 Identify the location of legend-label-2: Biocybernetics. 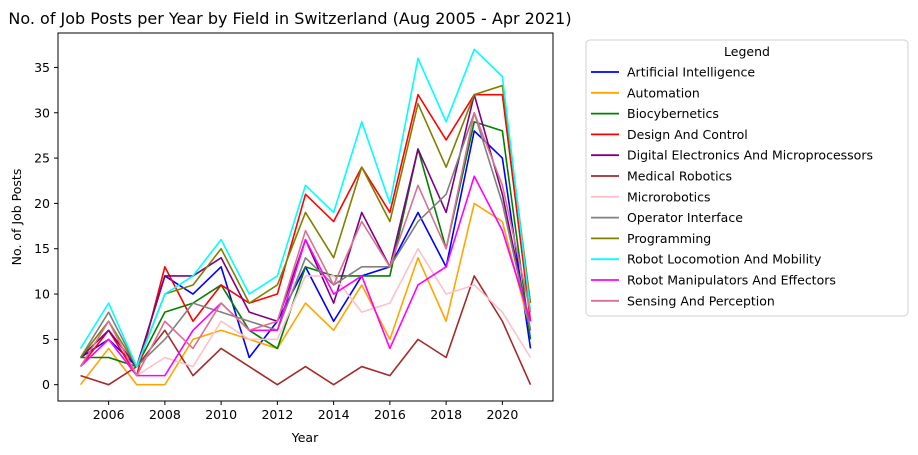
(673, 113).